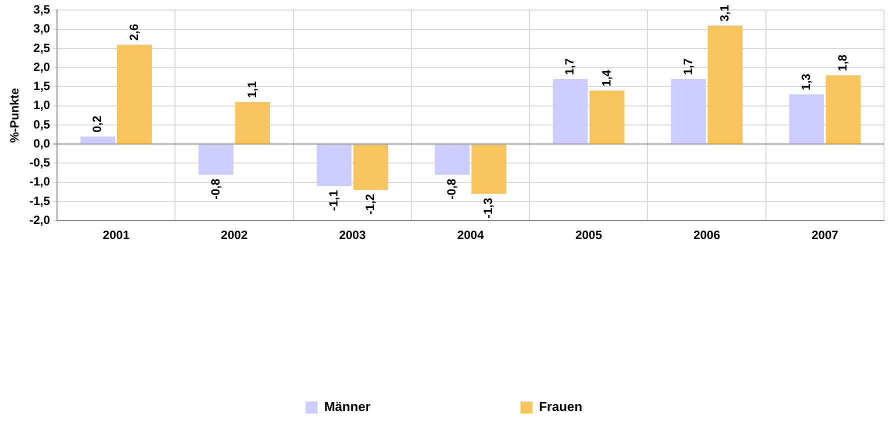 This screenshot has width=888, height=424. What do you see at coordinates (706, 235) in the screenshot?
I see `x-tick-label: 2006` at bounding box center [706, 235].